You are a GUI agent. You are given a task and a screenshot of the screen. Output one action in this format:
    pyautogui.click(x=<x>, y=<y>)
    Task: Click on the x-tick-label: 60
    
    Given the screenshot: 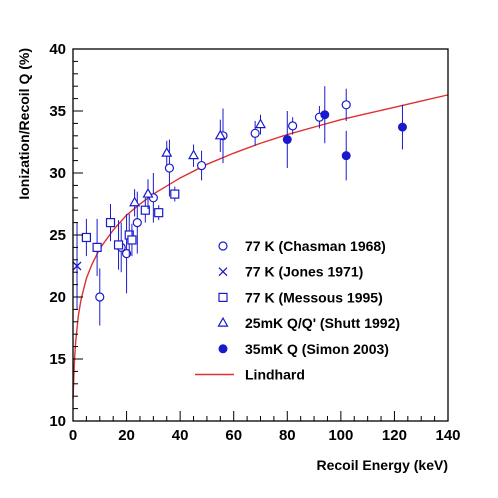 What is the action you would take?
    pyautogui.click(x=233, y=435)
    